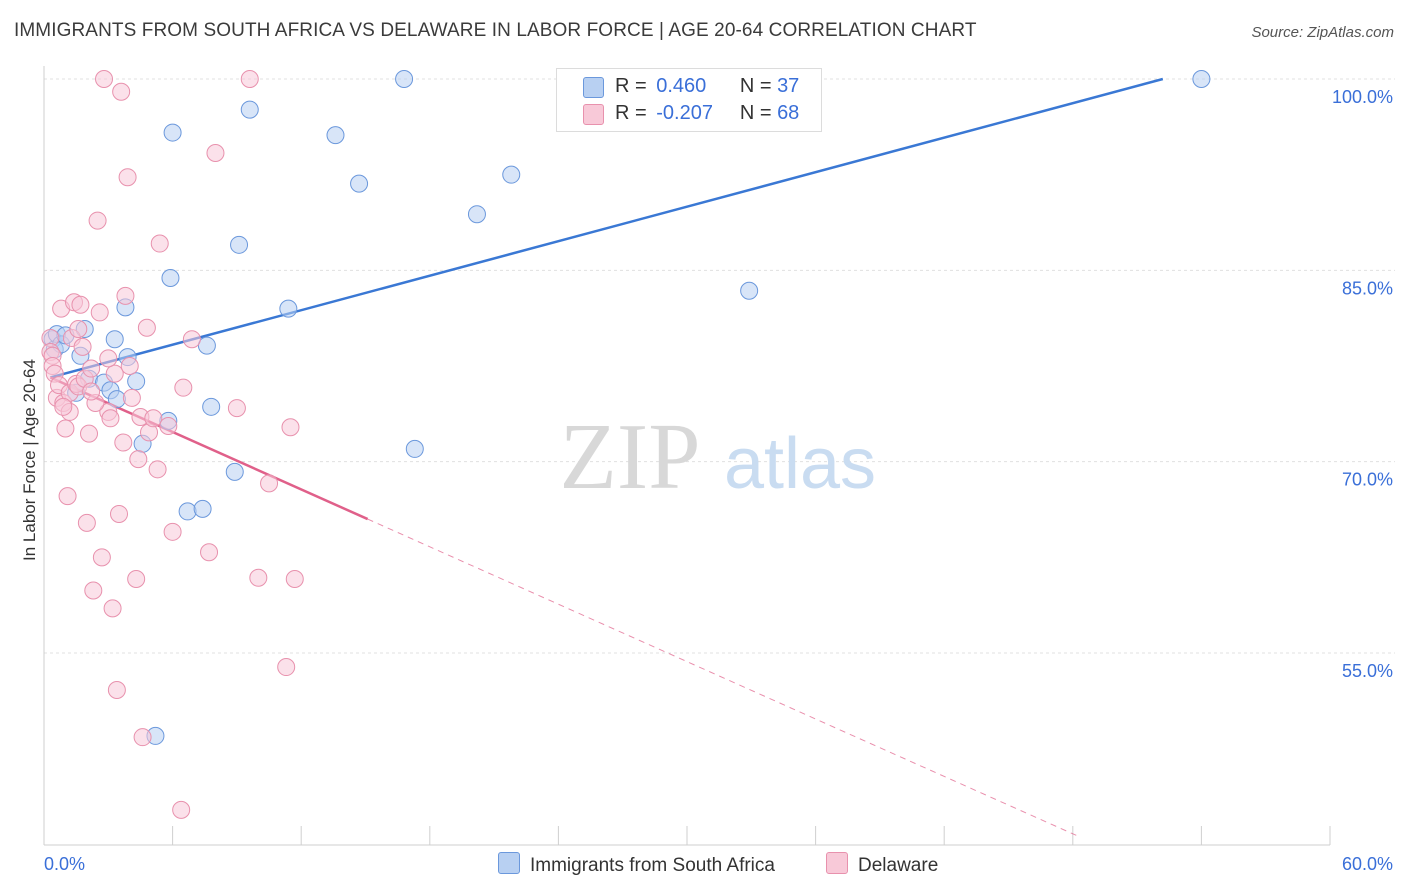  I want to click on source-label: Source: ZipAtlas.com, so click(1322, 32).